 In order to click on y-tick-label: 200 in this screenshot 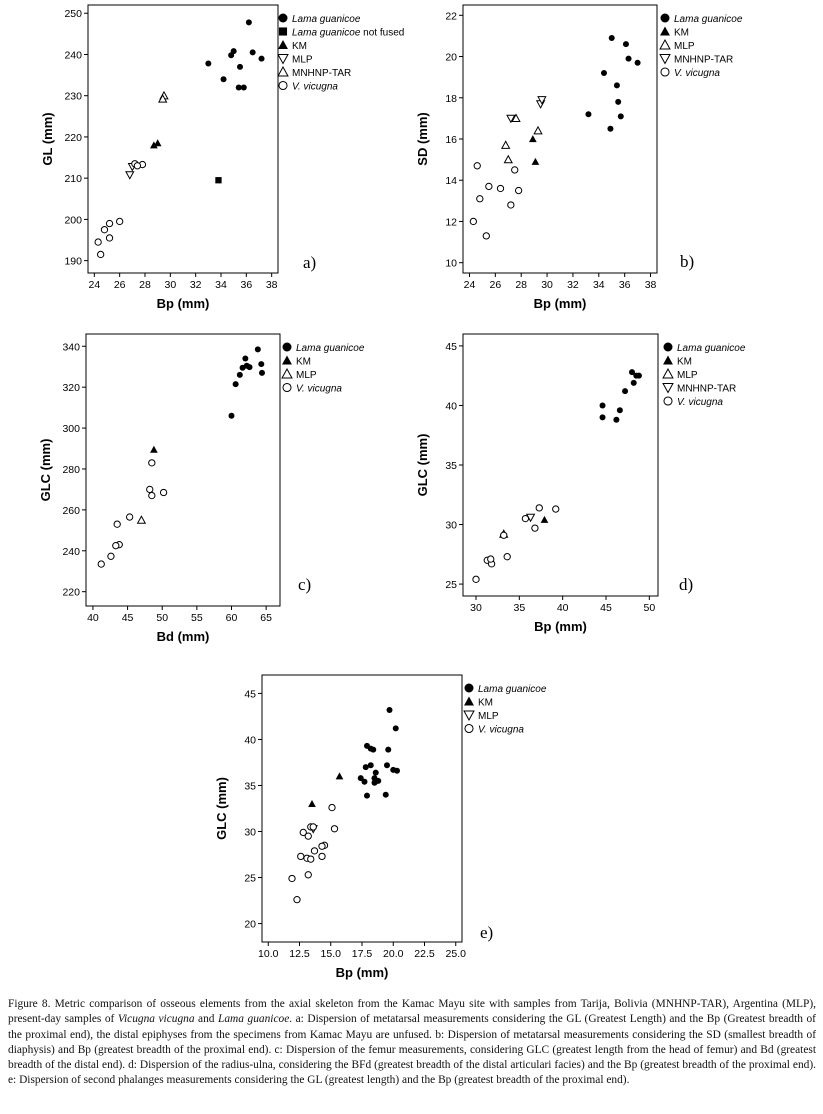, I will do `click(73, 220)`.